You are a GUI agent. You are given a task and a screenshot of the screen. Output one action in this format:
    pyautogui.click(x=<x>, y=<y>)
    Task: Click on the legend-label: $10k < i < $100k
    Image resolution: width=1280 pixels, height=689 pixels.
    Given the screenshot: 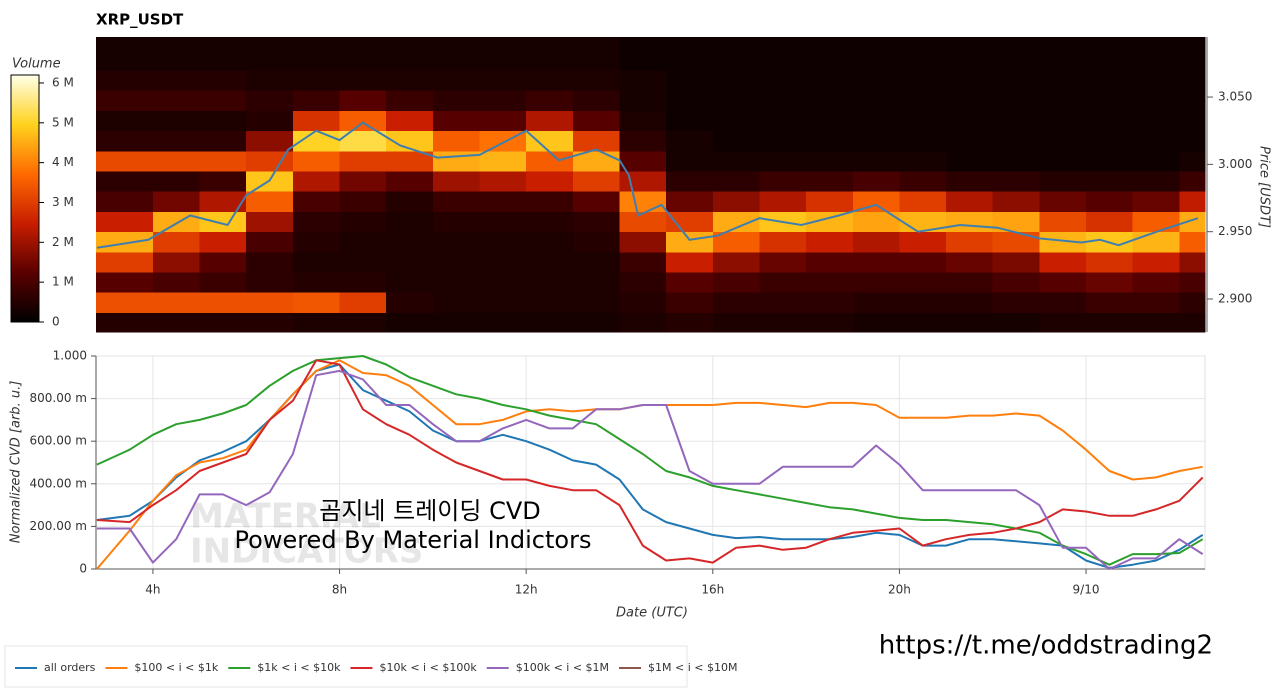 What is the action you would take?
    pyautogui.click(x=428, y=667)
    